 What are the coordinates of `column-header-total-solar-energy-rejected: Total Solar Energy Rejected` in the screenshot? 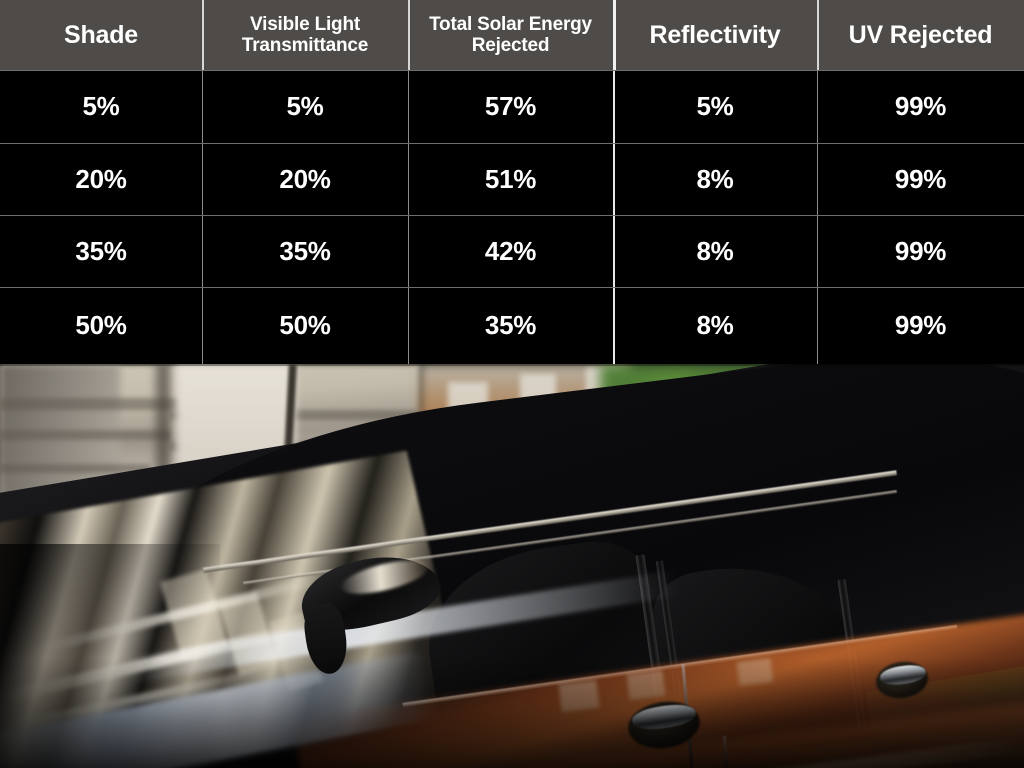 It's located at (510, 35).